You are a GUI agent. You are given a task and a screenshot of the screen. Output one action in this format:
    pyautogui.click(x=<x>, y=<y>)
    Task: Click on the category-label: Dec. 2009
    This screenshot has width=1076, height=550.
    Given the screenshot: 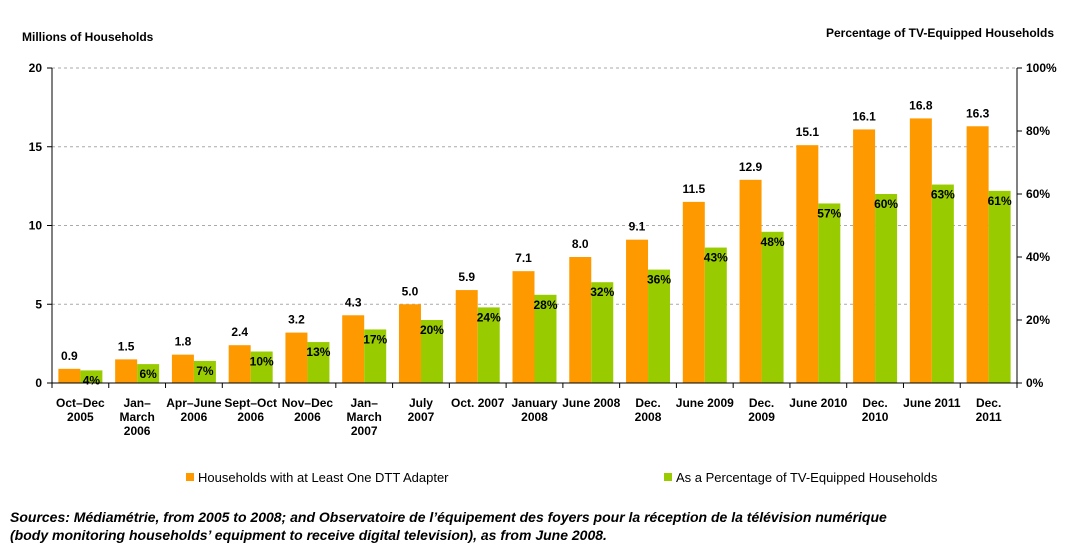 What is the action you would take?
    pyautogui.click(x=761, y=410)
    